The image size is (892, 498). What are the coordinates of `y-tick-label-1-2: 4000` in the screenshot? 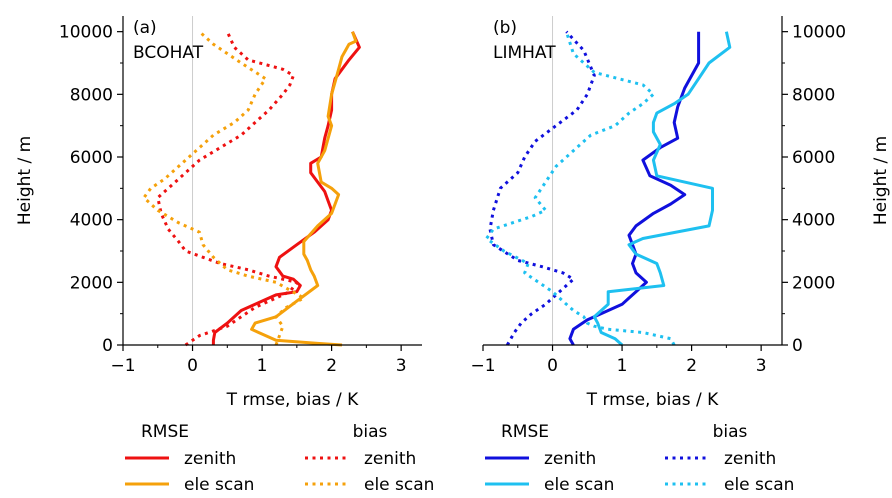 It's located at (813, 221).